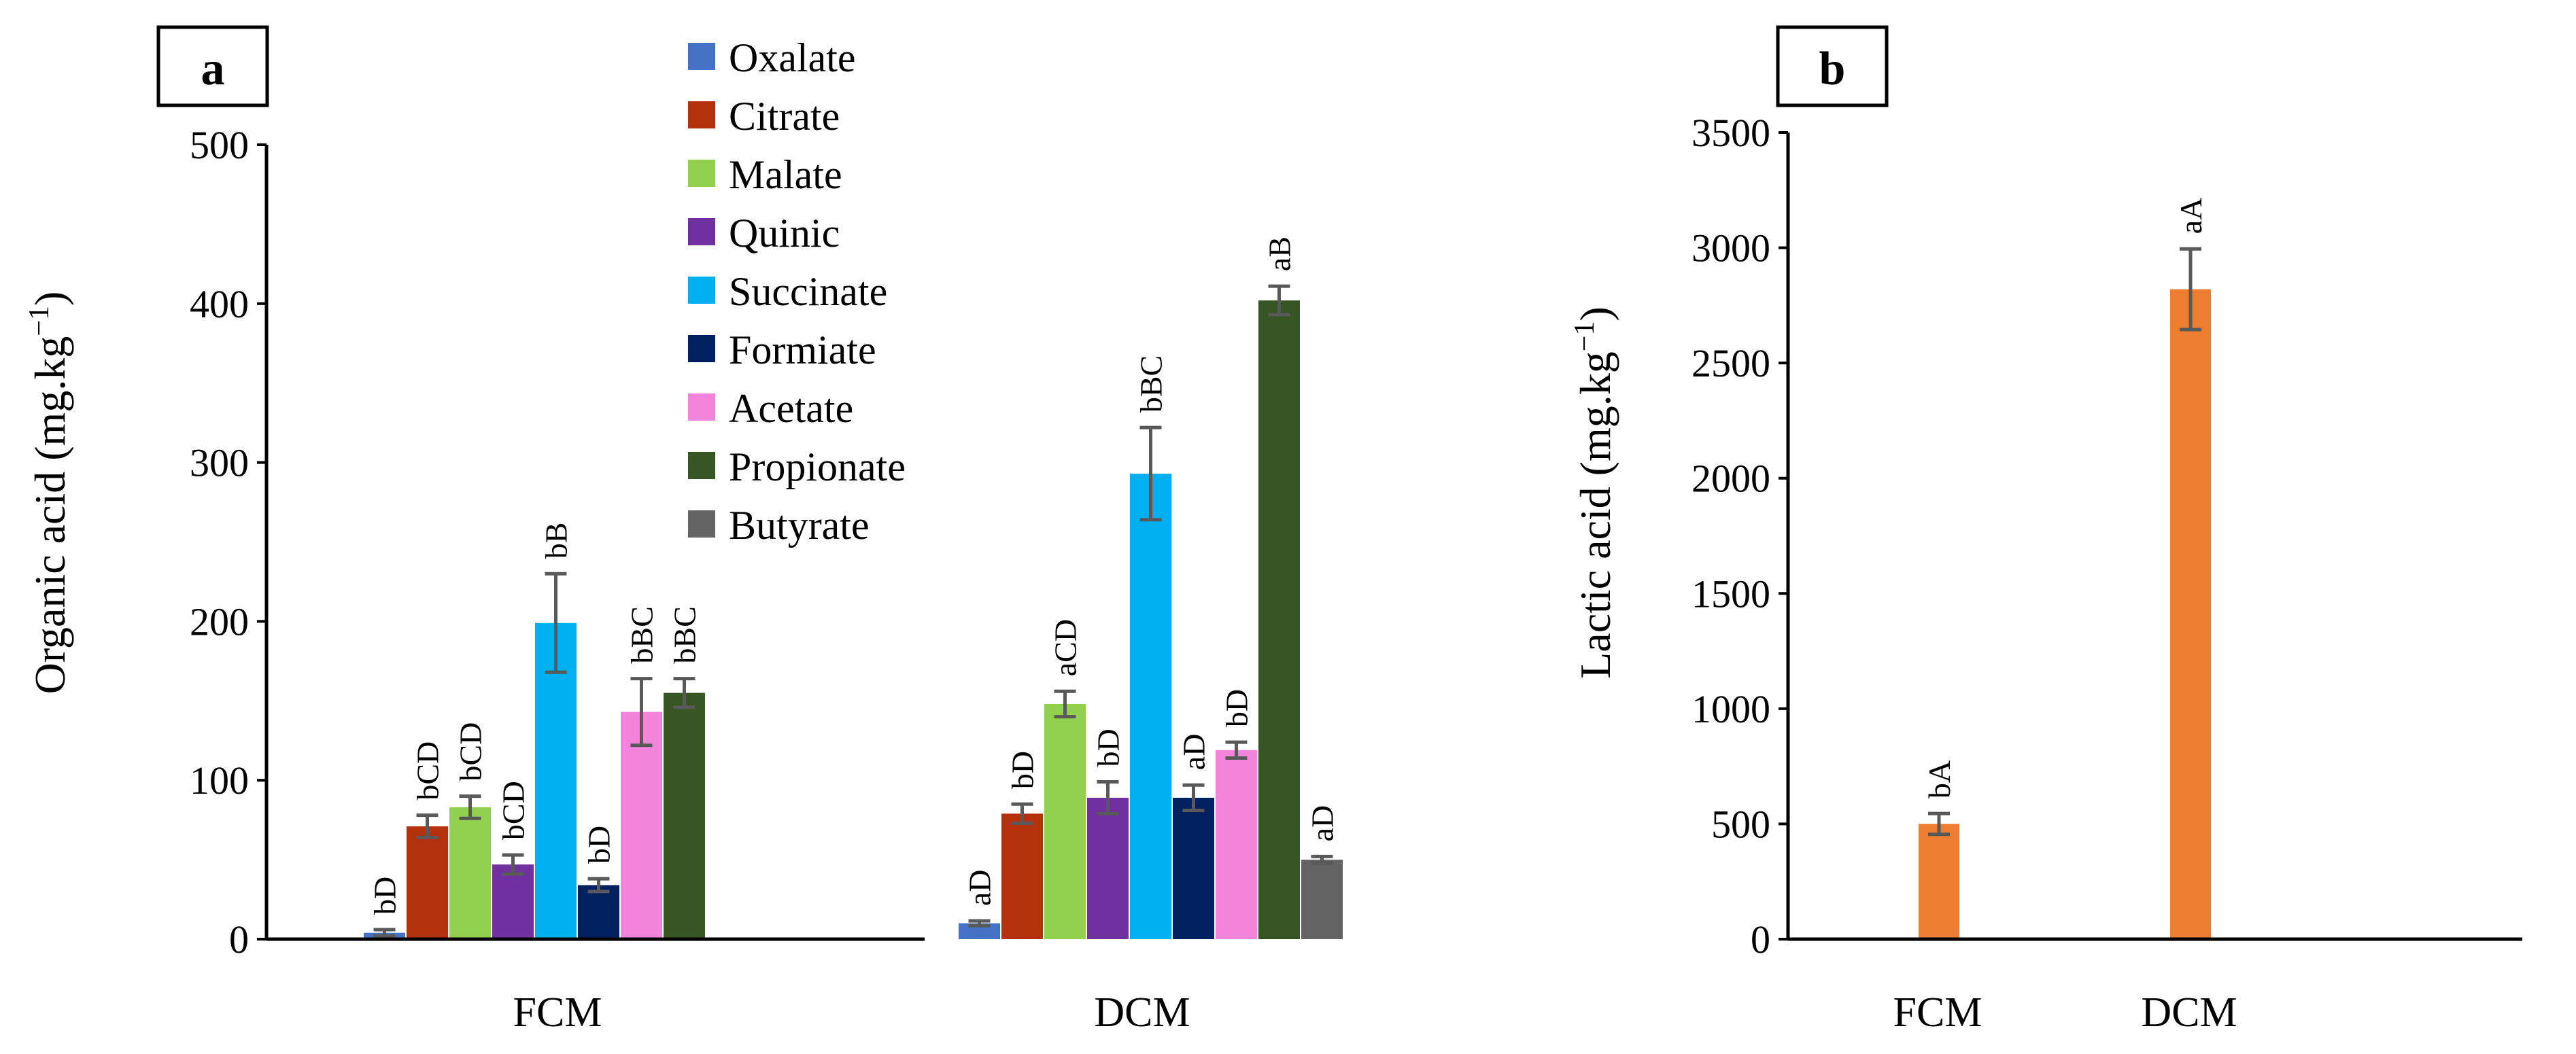 This screenshot has width=2576, height=1054. What do you see at coordinates (427, 882) in the screenshot?
I see `bar-citrate-fcm` at bounding box center [427, 882].